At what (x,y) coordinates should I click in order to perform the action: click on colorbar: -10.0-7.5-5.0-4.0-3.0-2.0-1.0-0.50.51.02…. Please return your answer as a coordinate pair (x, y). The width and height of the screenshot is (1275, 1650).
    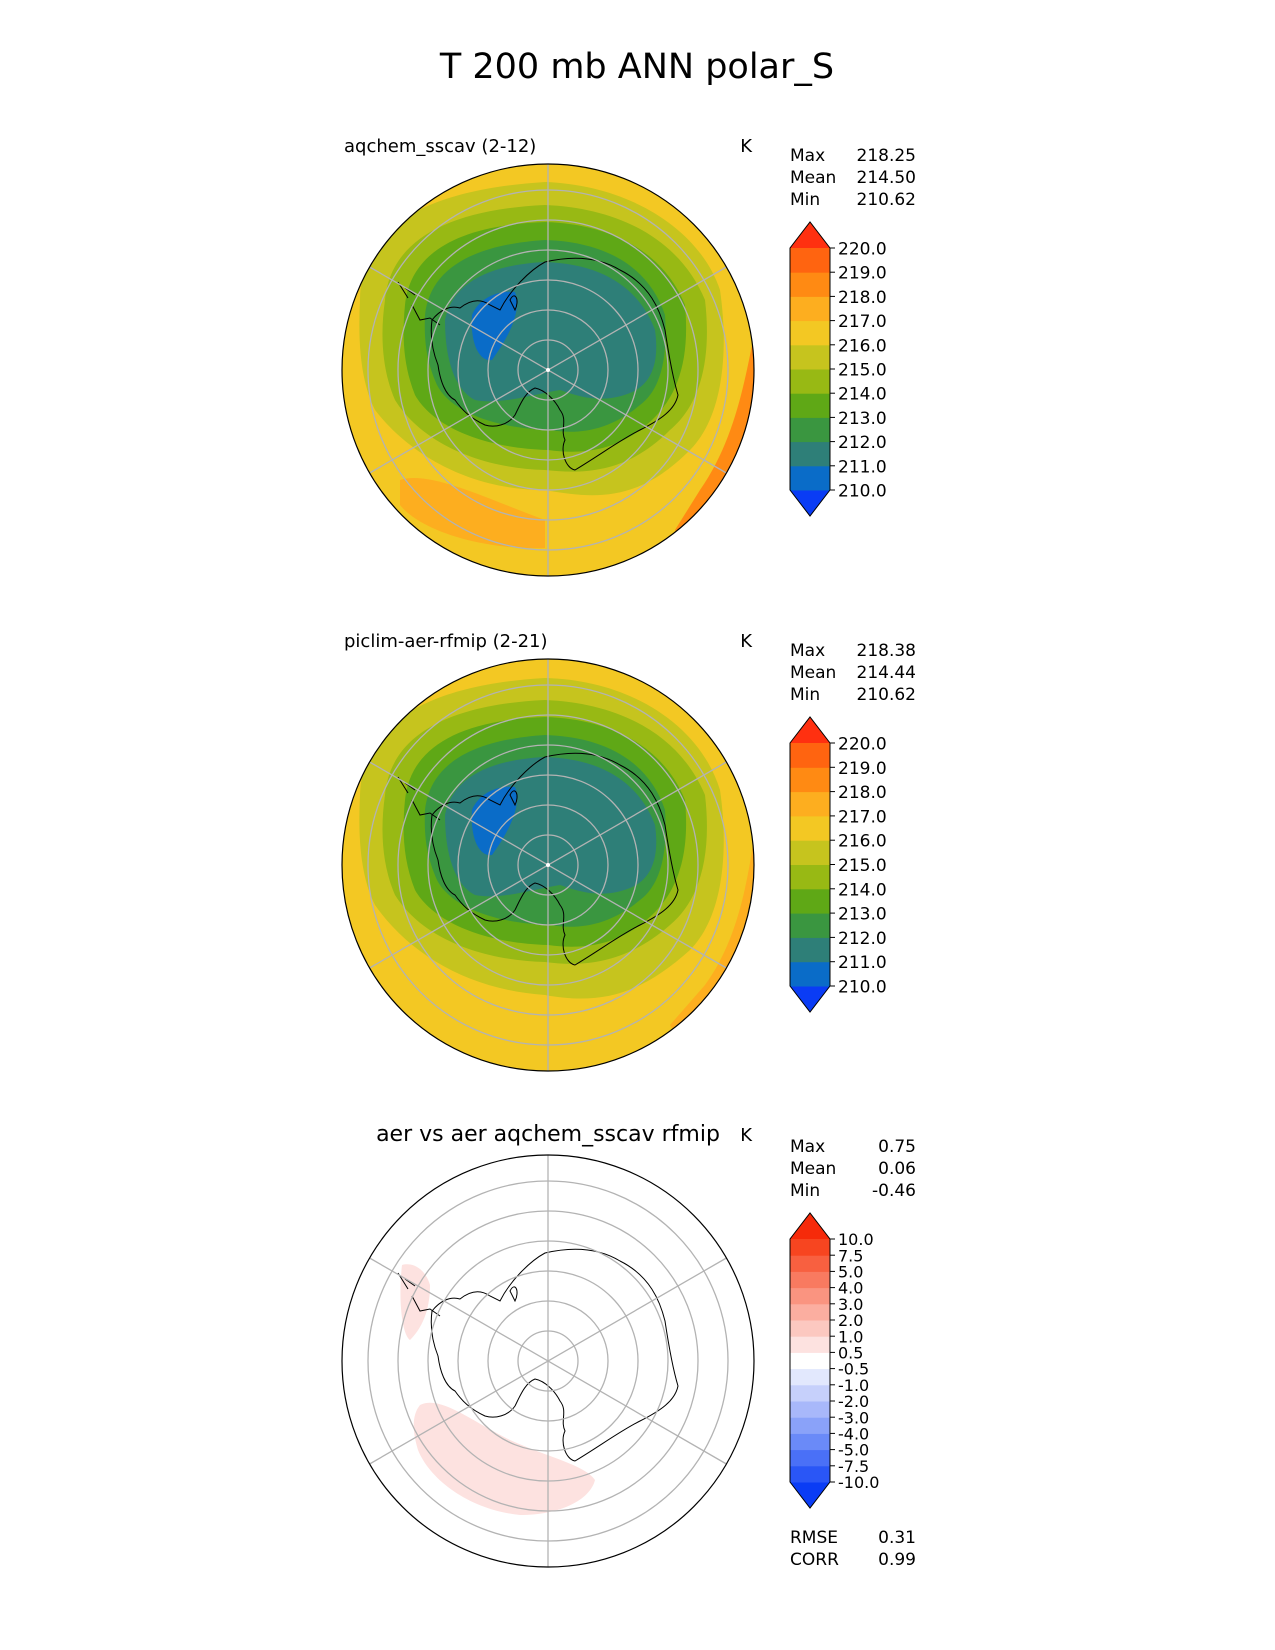
    Looking at the image, I should click on (834, 1360).